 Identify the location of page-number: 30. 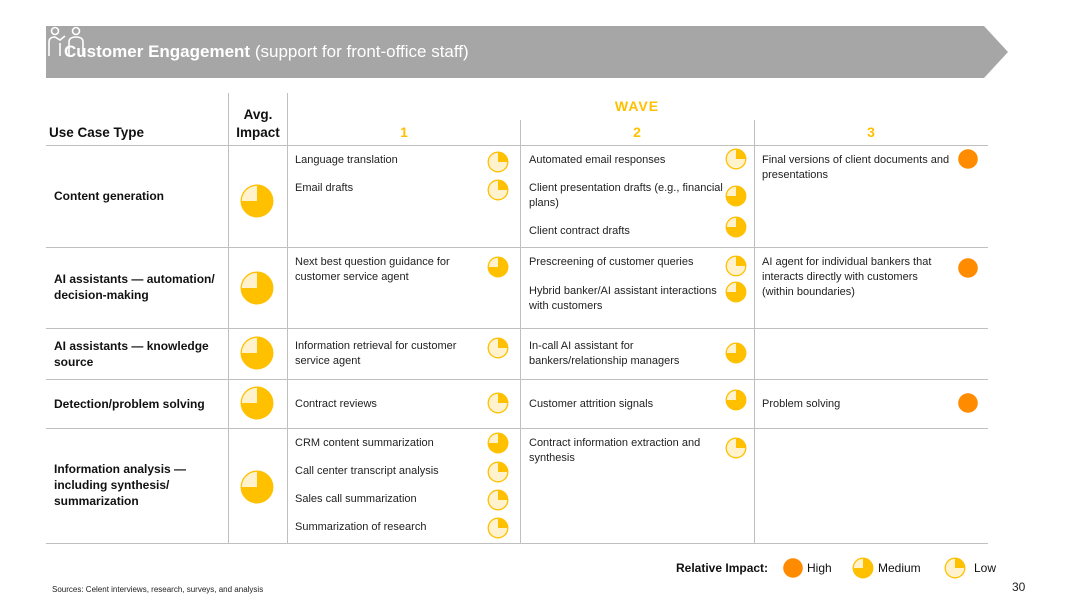
(1019, 587).